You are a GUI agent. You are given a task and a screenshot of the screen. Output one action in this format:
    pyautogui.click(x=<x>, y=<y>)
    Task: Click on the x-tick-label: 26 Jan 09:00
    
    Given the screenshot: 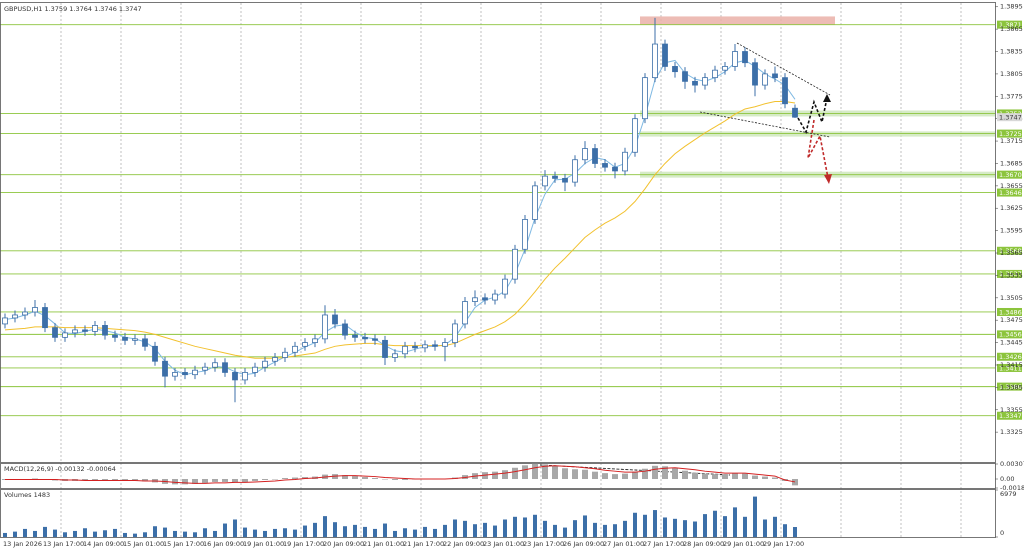 What is the action you would take?
    pyautogui.click(x=583, y=544)
    